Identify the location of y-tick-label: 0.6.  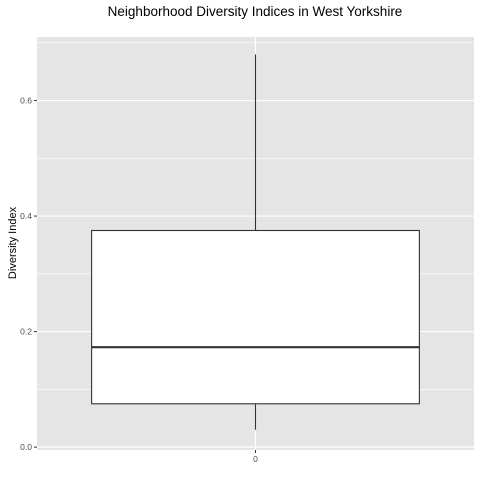
(26, 101).